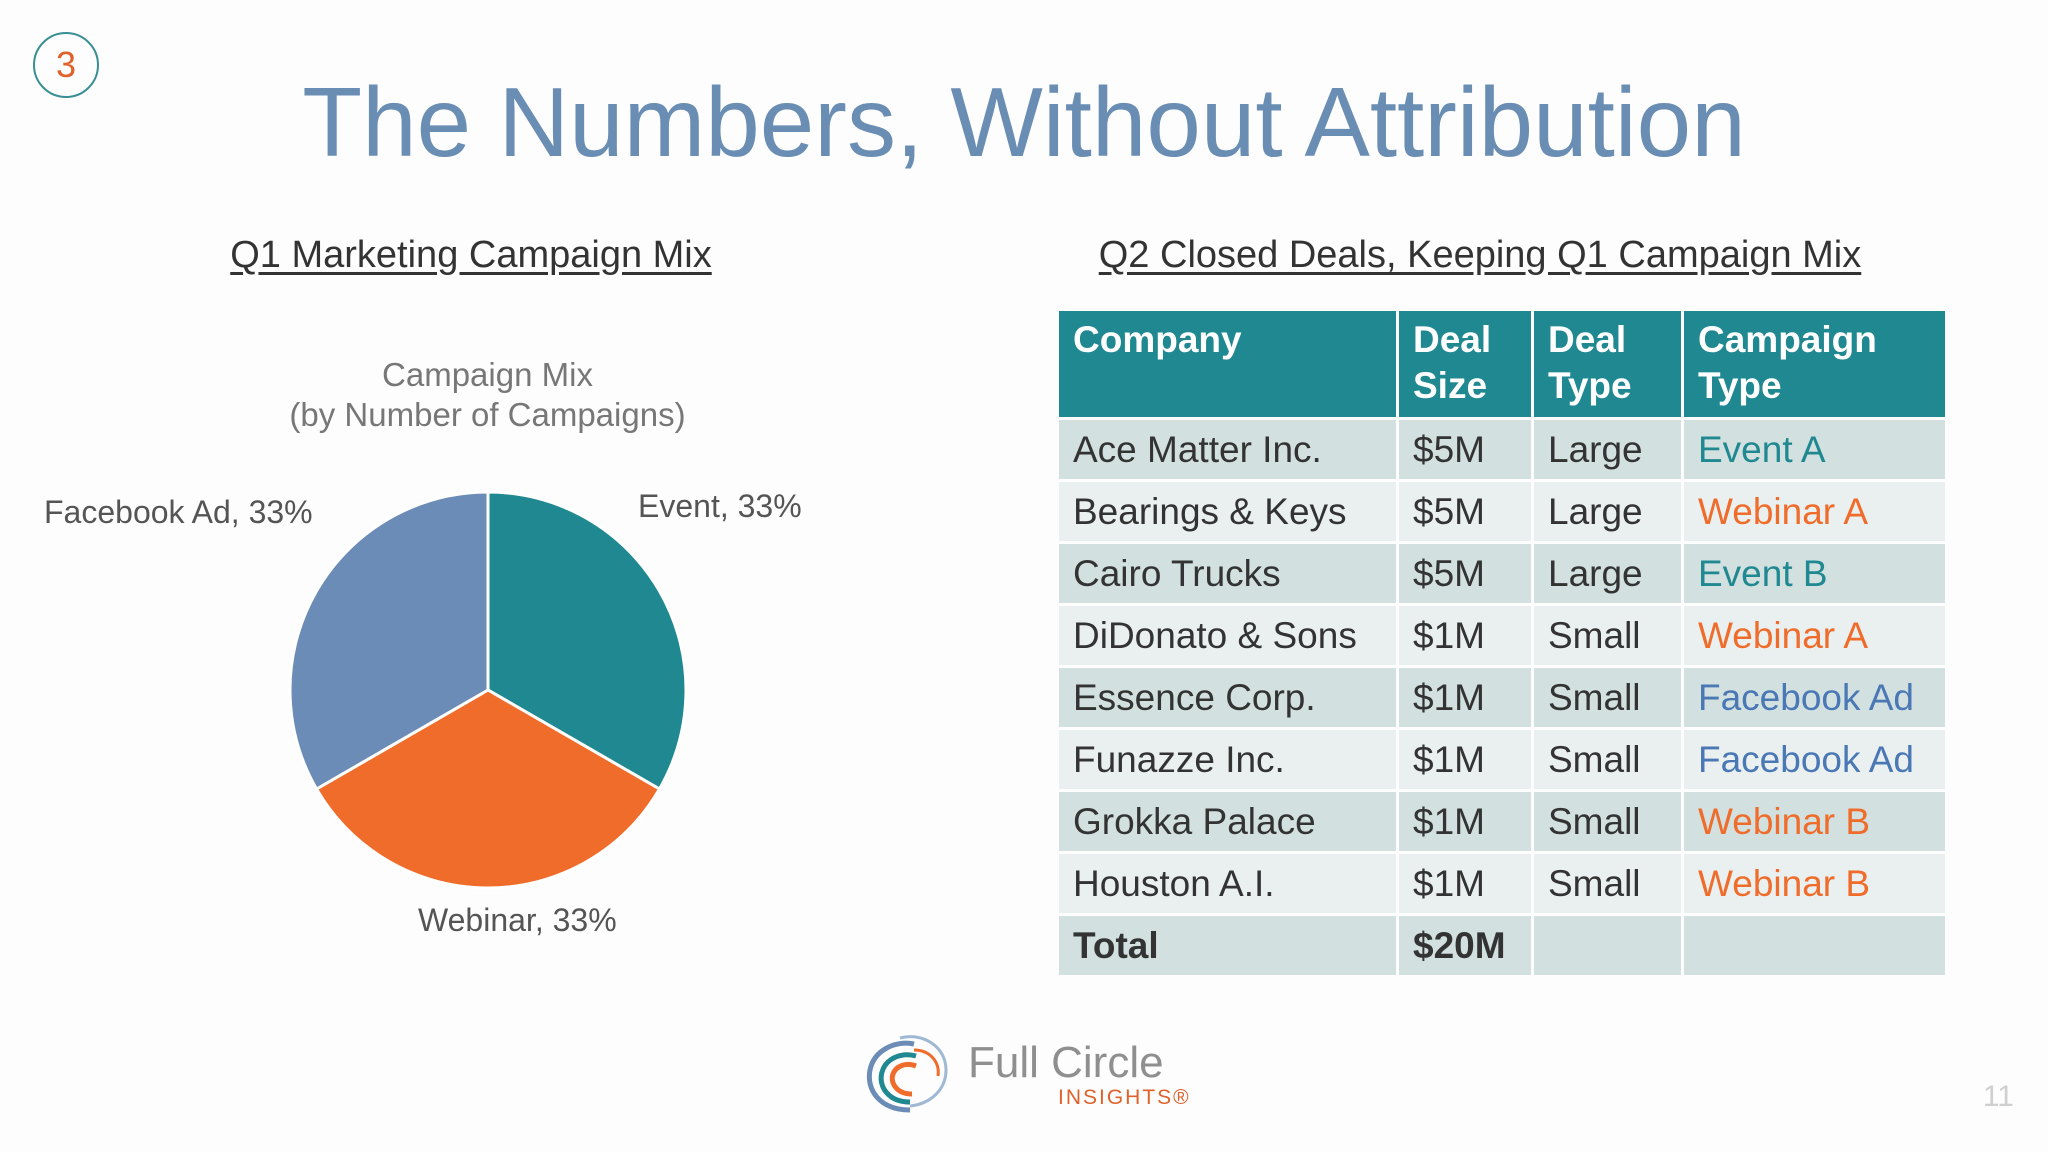 This screenshot has height=1152, width=2048. I want to click on cell-company: Houston A.I., so click(1227, 883).